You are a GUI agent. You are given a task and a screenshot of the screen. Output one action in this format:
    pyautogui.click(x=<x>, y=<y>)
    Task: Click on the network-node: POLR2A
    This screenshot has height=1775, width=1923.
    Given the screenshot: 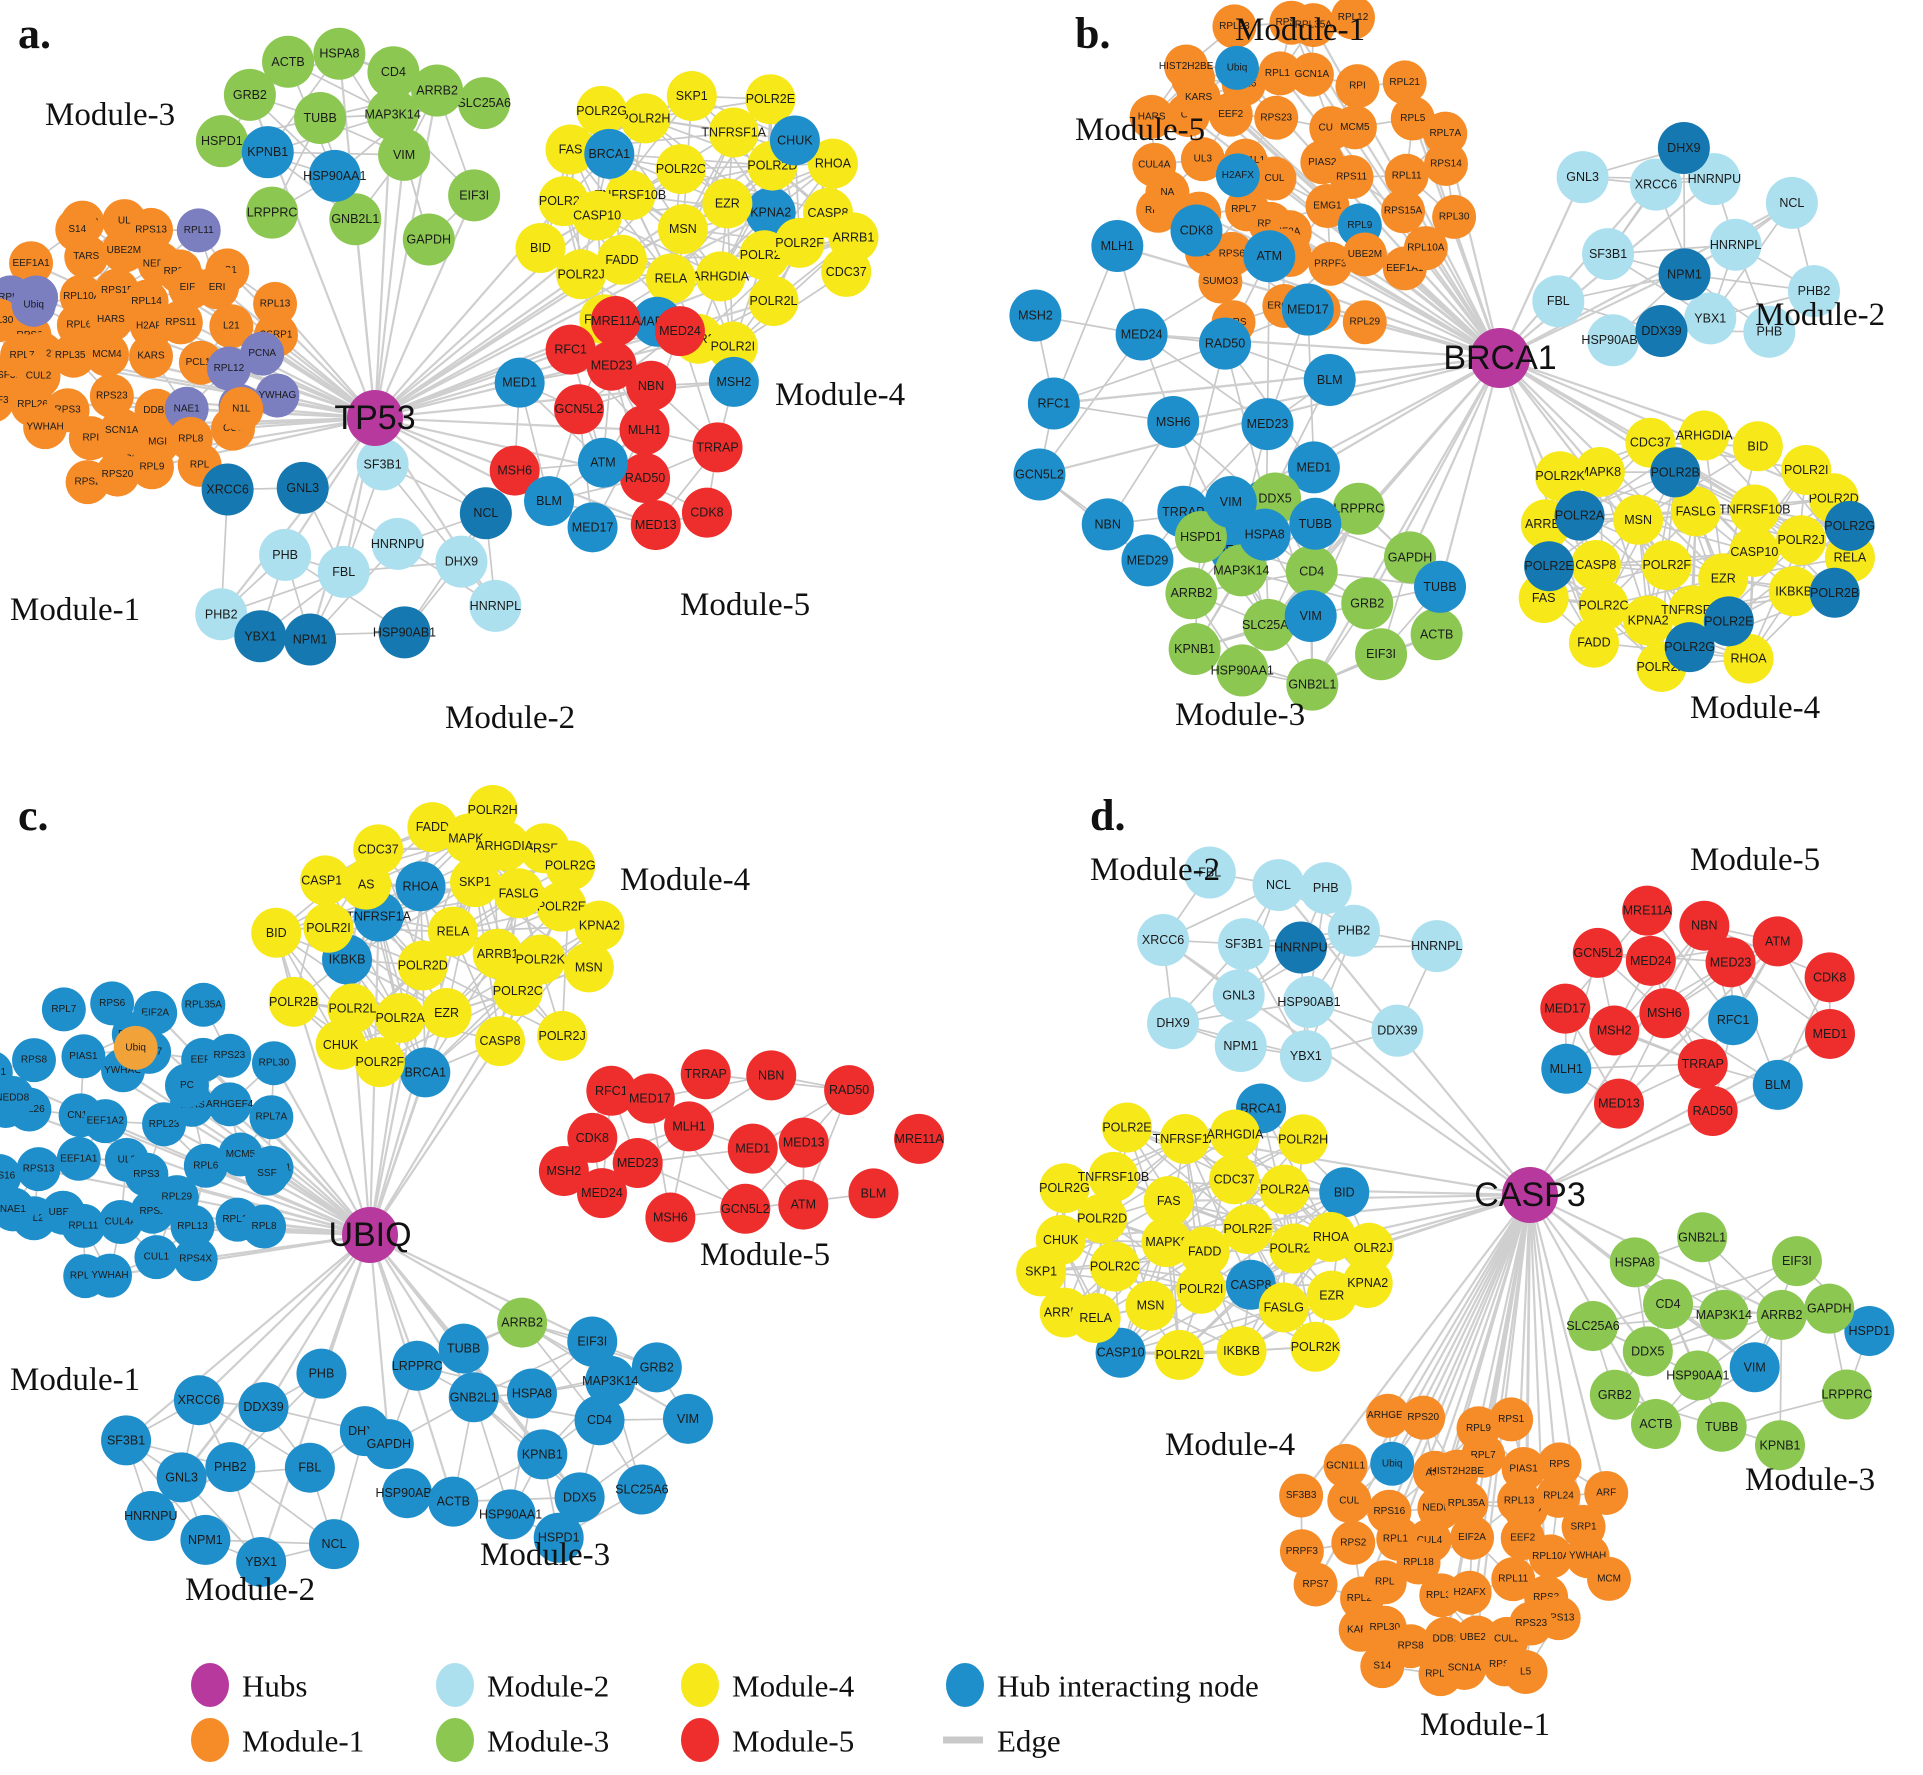 What is the action you would take?
    pyautogui.click(x=1579, y=515)
    